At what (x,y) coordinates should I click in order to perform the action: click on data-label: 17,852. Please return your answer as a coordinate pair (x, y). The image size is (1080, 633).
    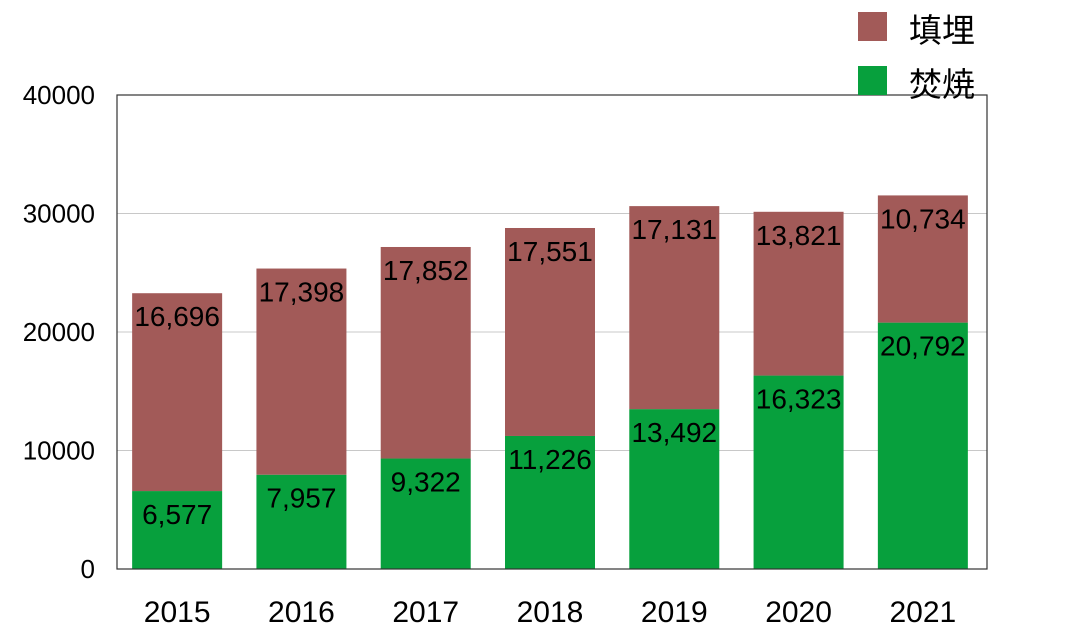
    Looking at the image, I should click on (426, 270).